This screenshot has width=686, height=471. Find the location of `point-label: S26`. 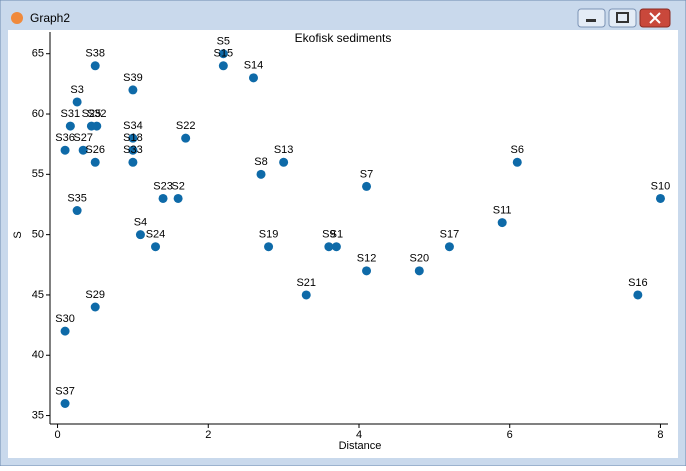

point-label: S26 is located at coordinates (95, 150).